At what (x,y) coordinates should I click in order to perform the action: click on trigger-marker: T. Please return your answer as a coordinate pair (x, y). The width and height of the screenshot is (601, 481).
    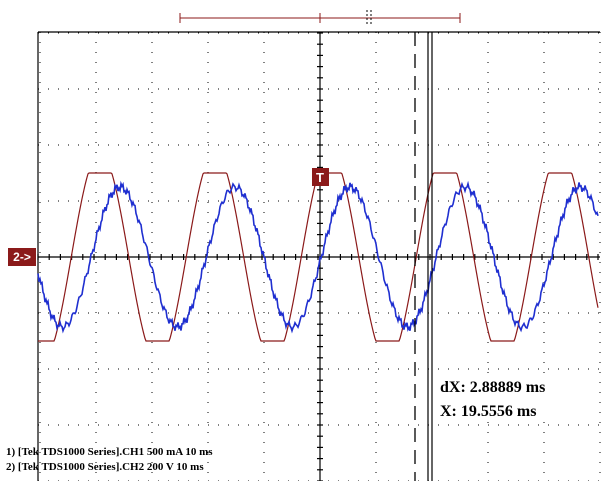
    Looking at the image, I should click on (320, 177).